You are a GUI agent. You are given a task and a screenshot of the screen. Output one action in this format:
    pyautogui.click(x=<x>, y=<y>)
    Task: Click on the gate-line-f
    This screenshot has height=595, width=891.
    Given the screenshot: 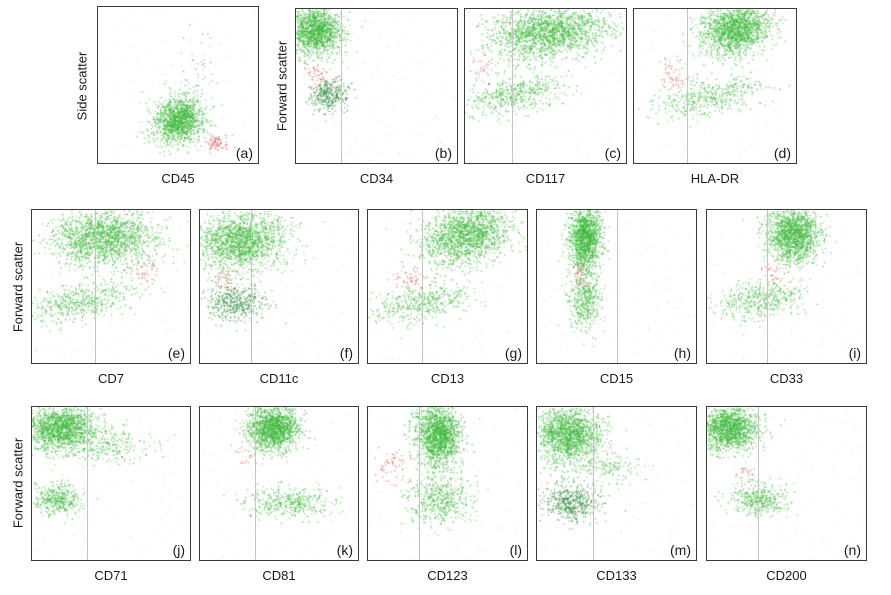 What is the action you would take?
    pyautogui.click(x=251, y=286)
    